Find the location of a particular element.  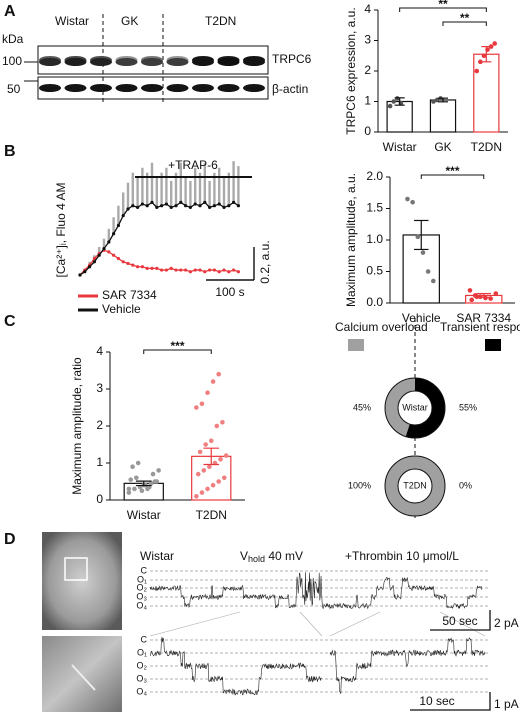

value-label: 100% is located at coordinates (359, 485).